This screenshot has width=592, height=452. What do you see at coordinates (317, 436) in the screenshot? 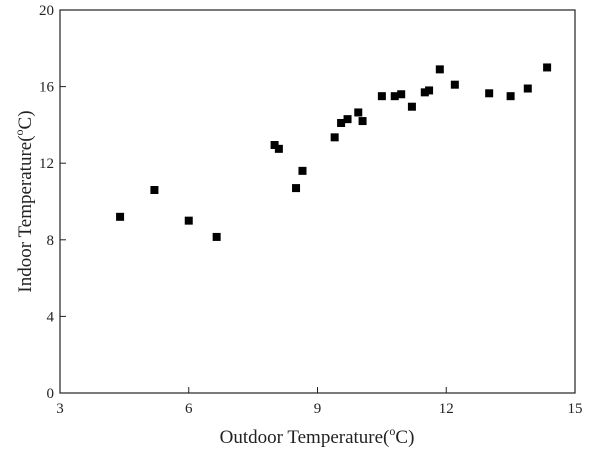
I see `x-axis-title: Outdoor Temperature(oC)` at bounding box center [317, 436].